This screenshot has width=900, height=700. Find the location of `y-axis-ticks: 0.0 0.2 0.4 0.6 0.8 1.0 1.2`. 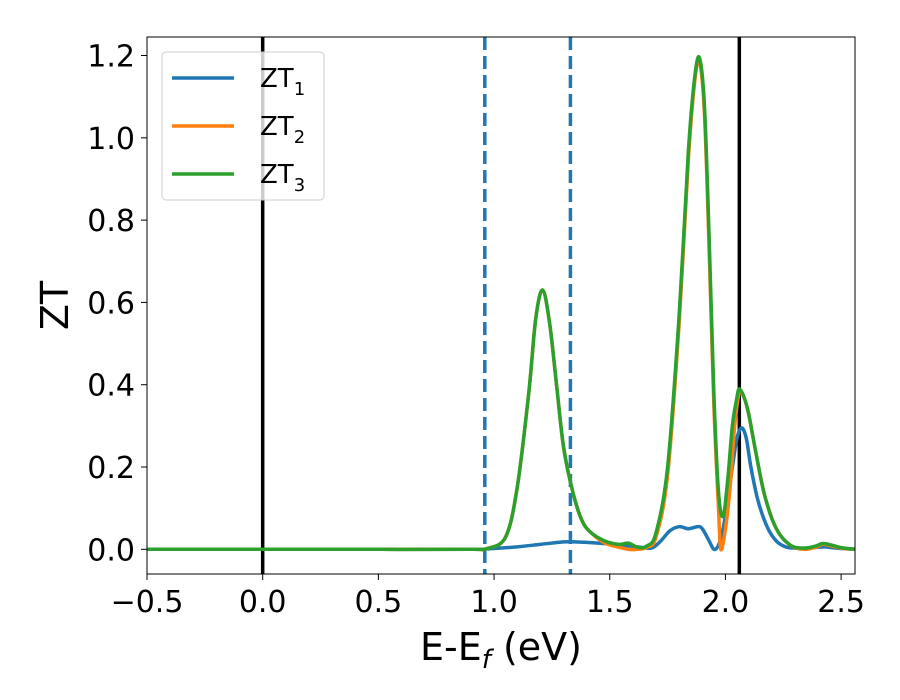

y-axis-ticks: 0.0 0.2 0.4 0.6 0.8 1.0 1.2 is located at coordinates (117, 304).